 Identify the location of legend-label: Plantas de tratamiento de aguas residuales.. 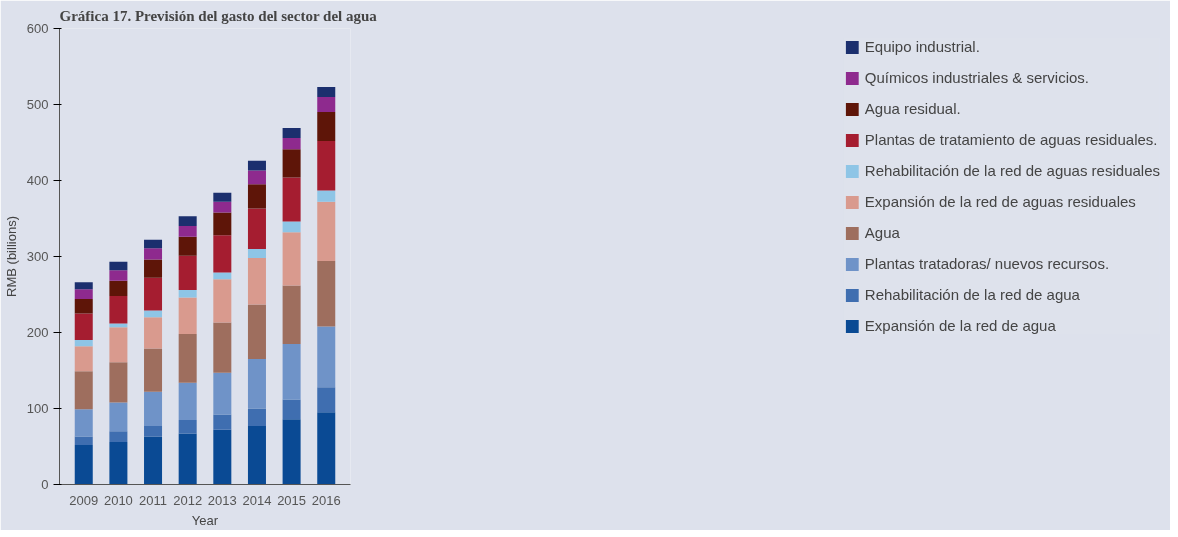
(1011, 139).